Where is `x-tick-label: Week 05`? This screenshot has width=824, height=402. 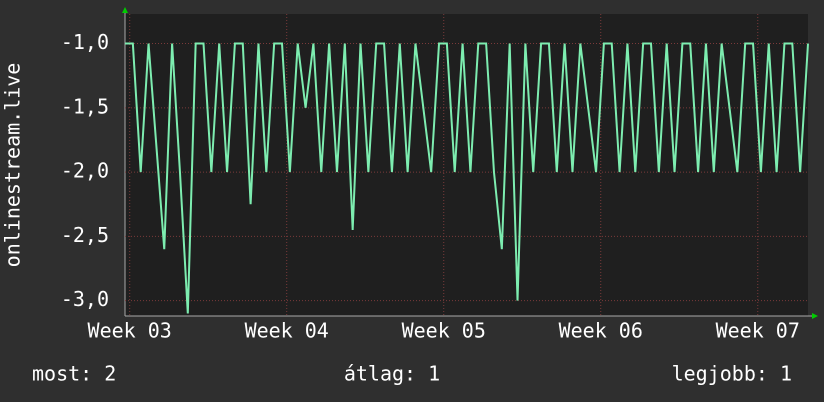
x-tick-label: Week 05 is located at coordinates (444, 331).